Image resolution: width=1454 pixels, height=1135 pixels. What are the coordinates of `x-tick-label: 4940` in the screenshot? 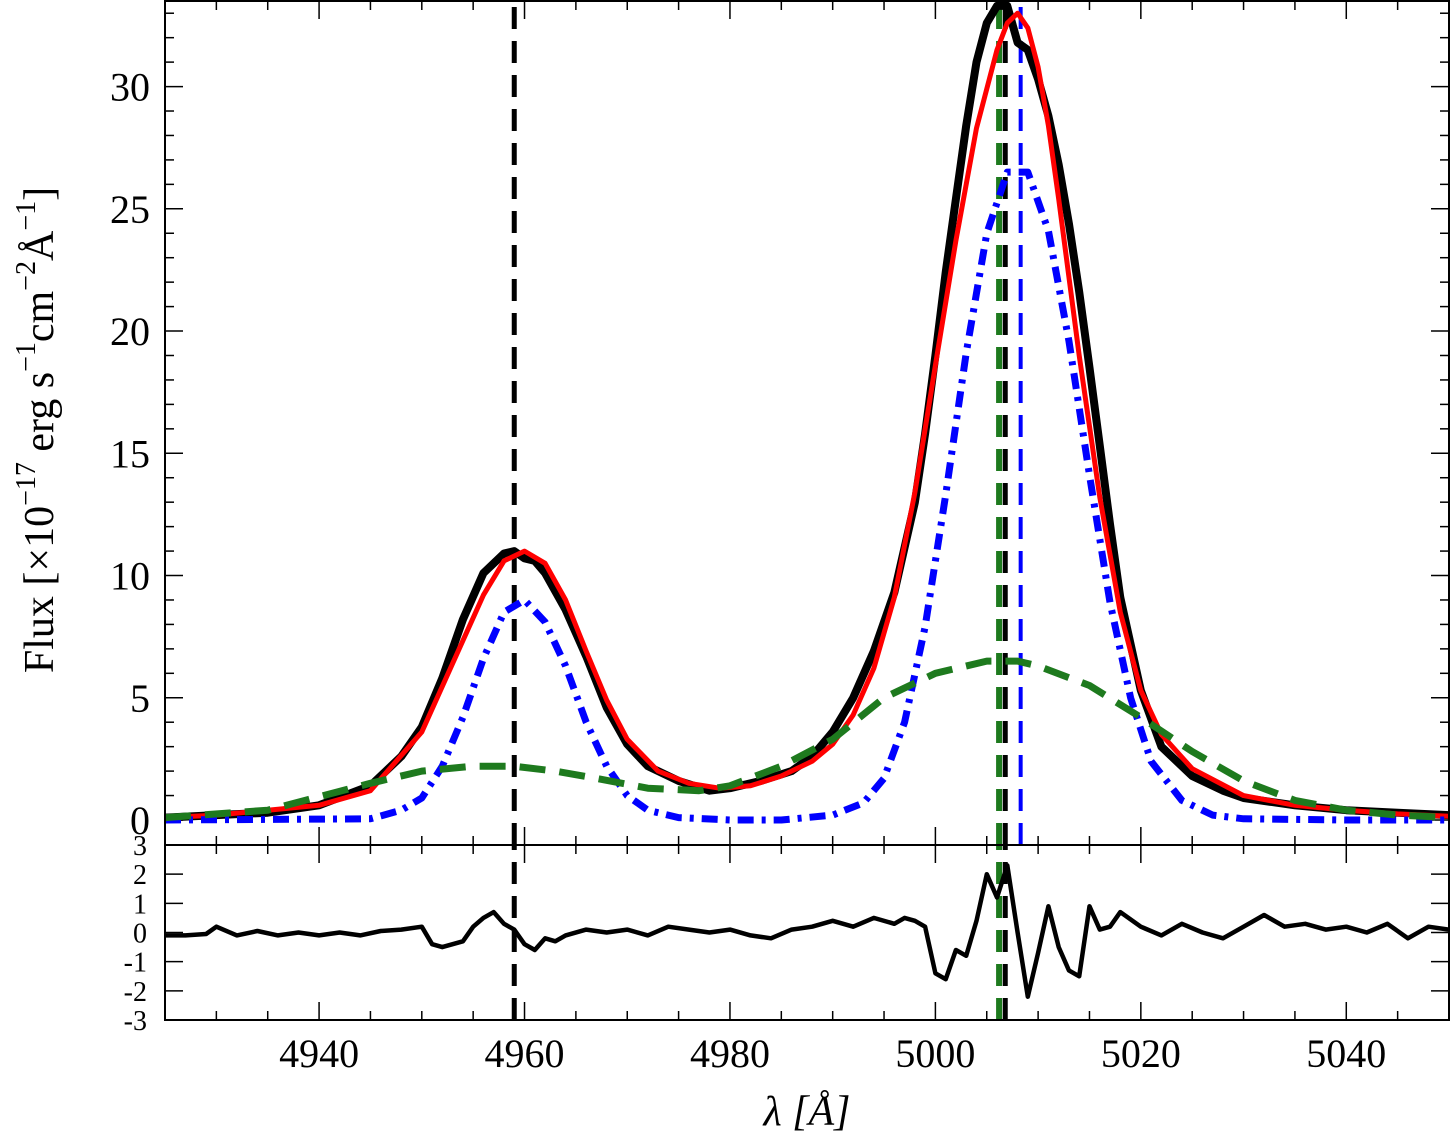 It's located at (319, 1053).